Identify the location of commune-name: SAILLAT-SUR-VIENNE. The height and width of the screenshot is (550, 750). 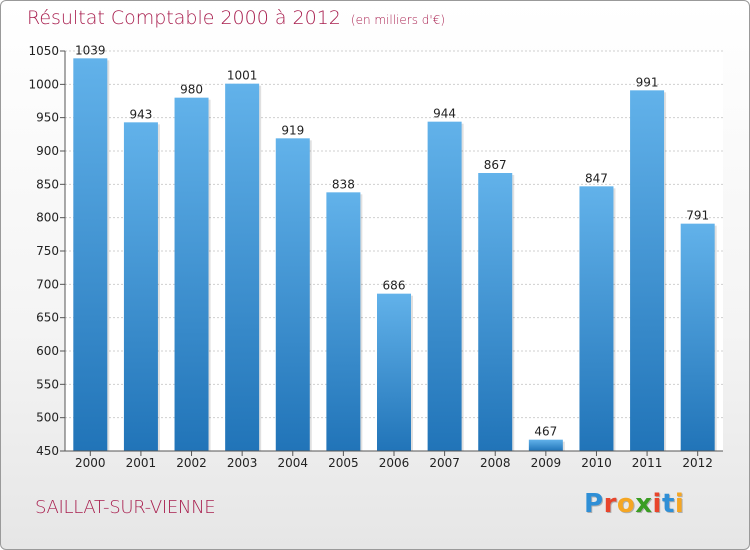
(125, 507).